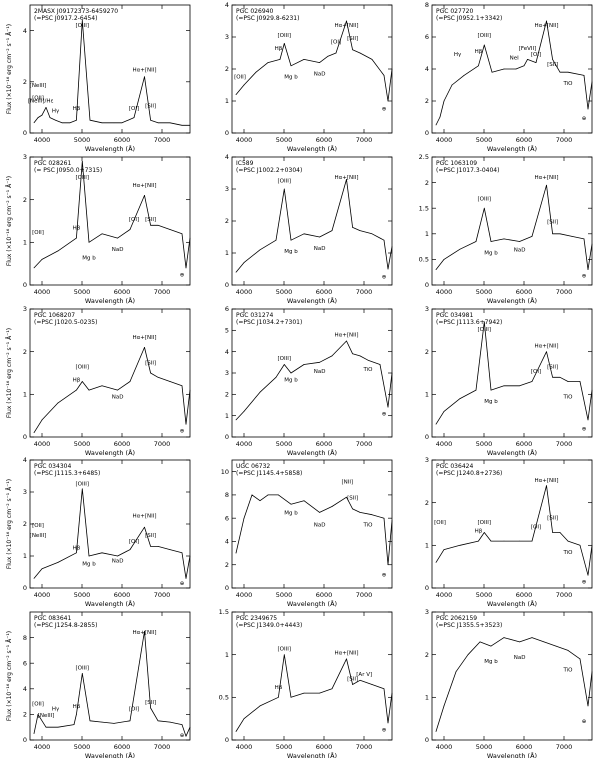 The width and height of the screenshot is (600, 758). I want to click on line-annotation: Hγ, so click(458, 55).